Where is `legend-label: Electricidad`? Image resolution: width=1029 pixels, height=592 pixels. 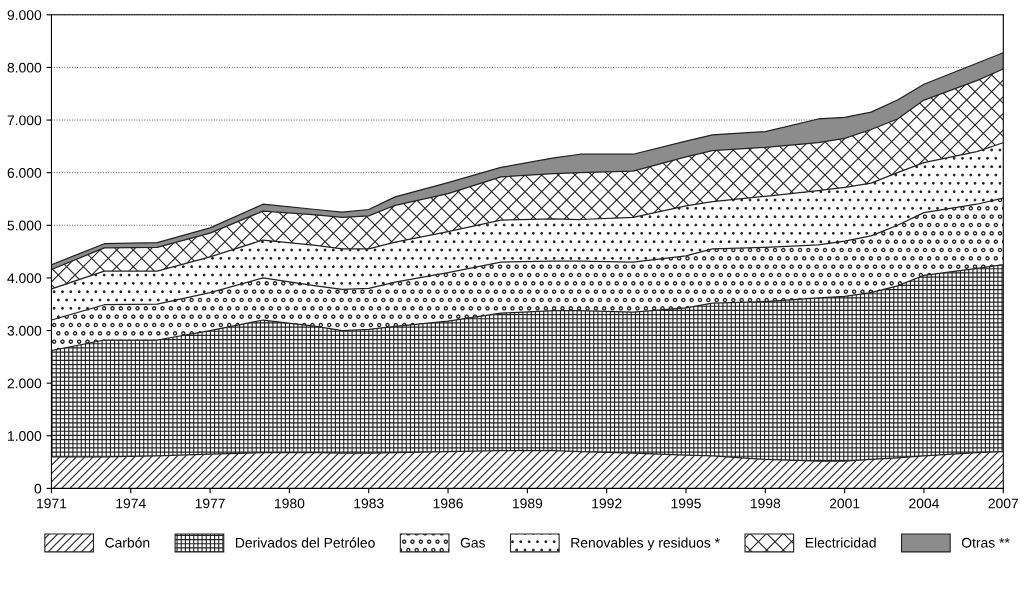 legend-label: Electricidad is located at coordinates (840, 542).